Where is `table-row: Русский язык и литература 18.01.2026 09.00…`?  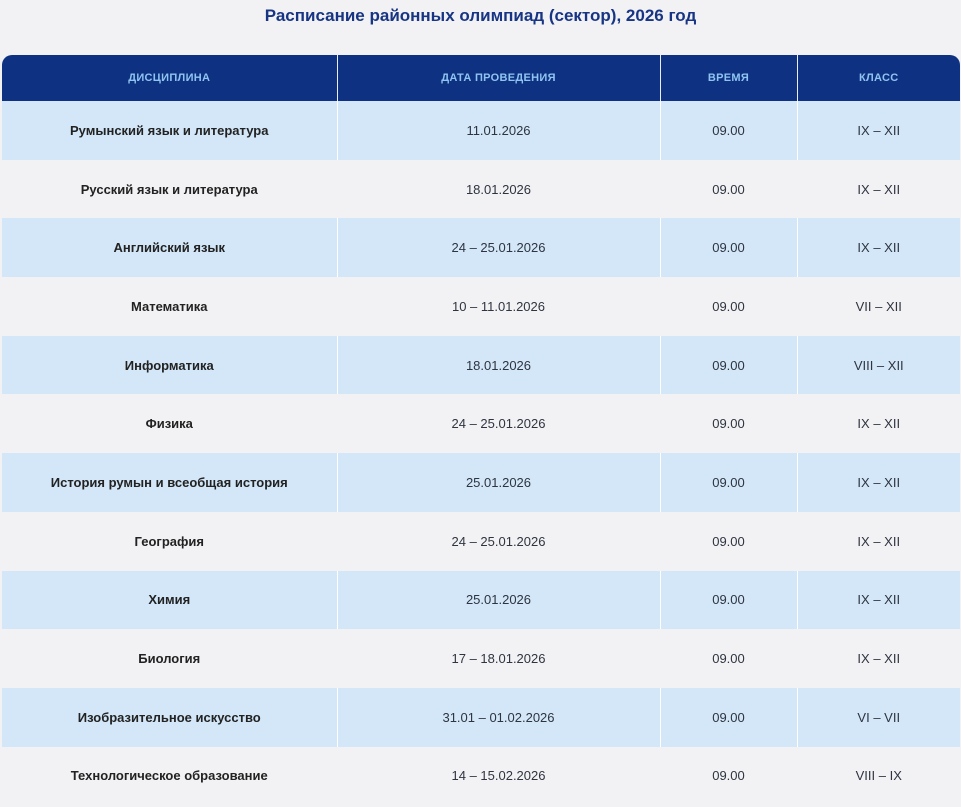 table-row: Русский язык и литература 18.01.2026 09.00… is located at coordinates (481, 189).